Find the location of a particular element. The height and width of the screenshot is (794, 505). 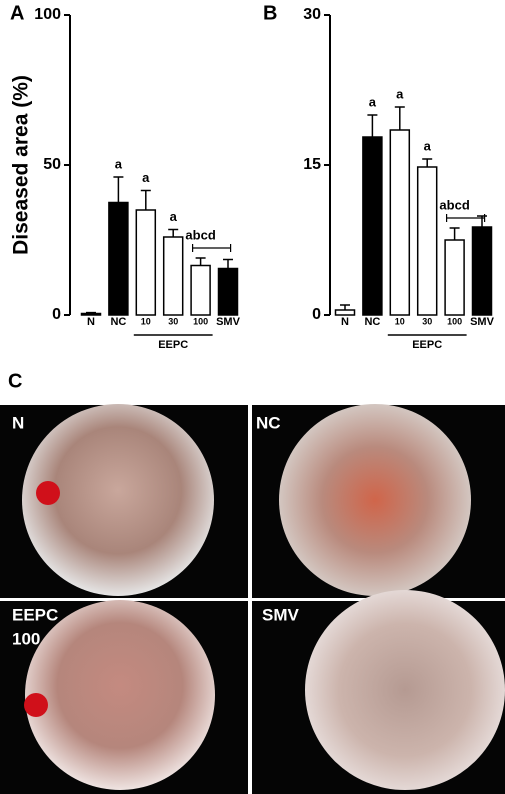

panel-letter: B is located at coordinates (270, 13).